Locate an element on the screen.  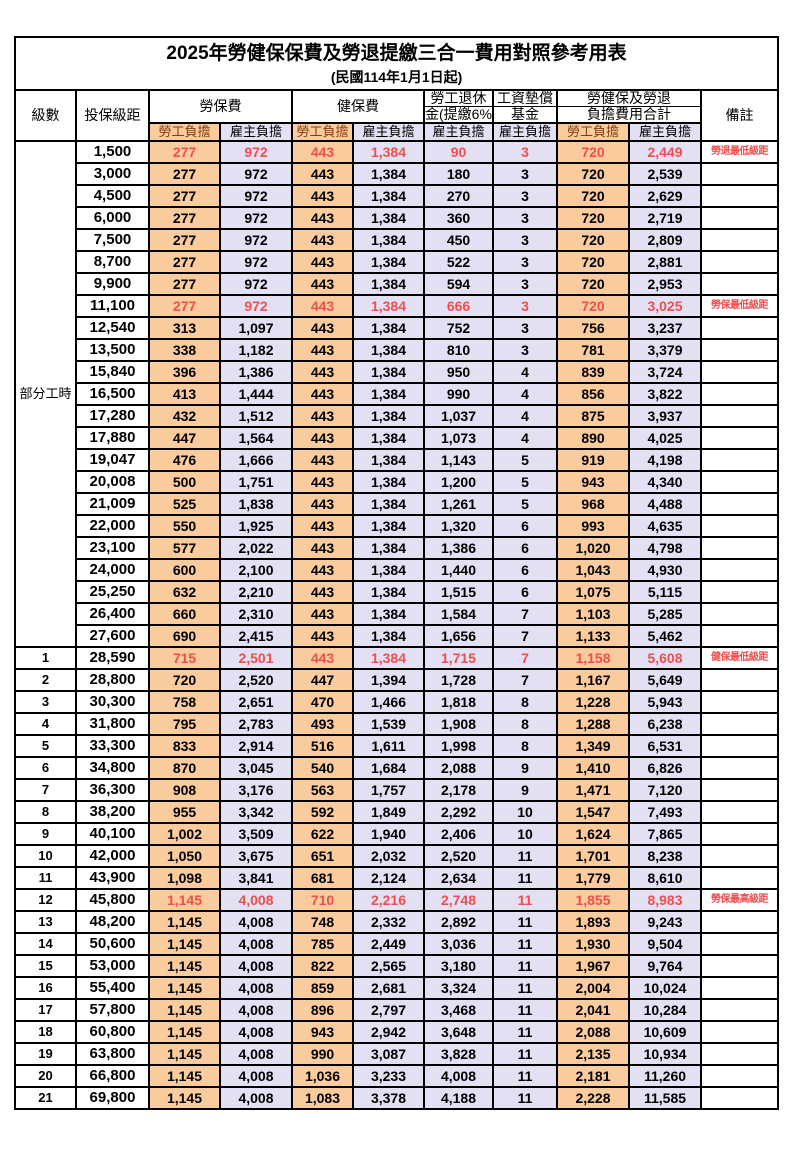
cell-tot-er: 10,284 is located at coordinates (665, 1010).